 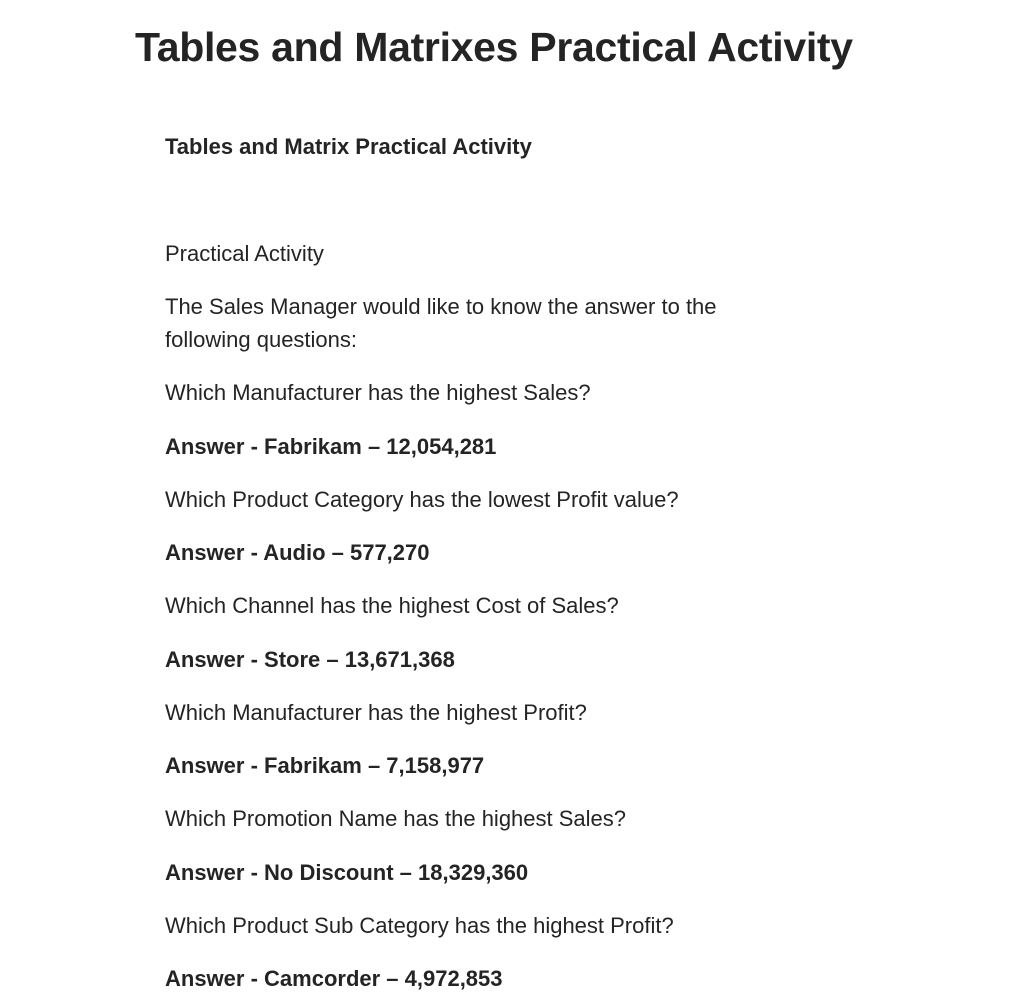 What do you see at coordinates (348, 146) in the screenshot?
I see `section-heading: Tables and Matrix Practical Activity` at bounding box center [348, 146].